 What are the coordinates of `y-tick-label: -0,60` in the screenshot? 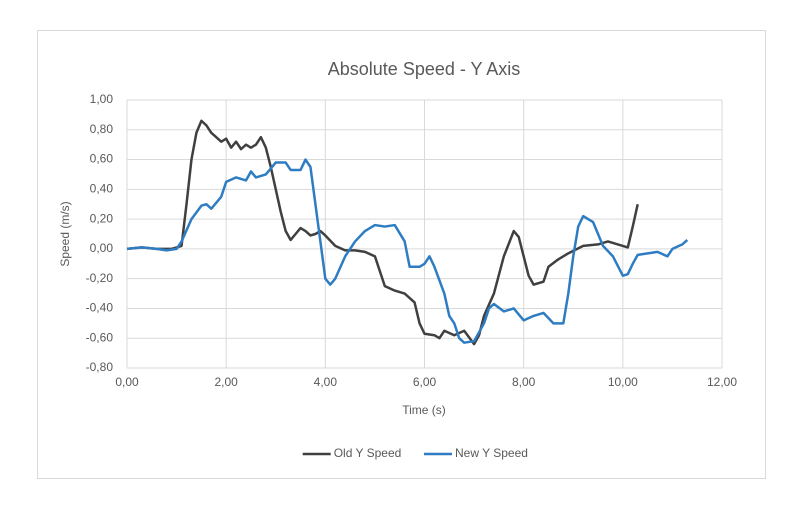 It's located at (100, 337).